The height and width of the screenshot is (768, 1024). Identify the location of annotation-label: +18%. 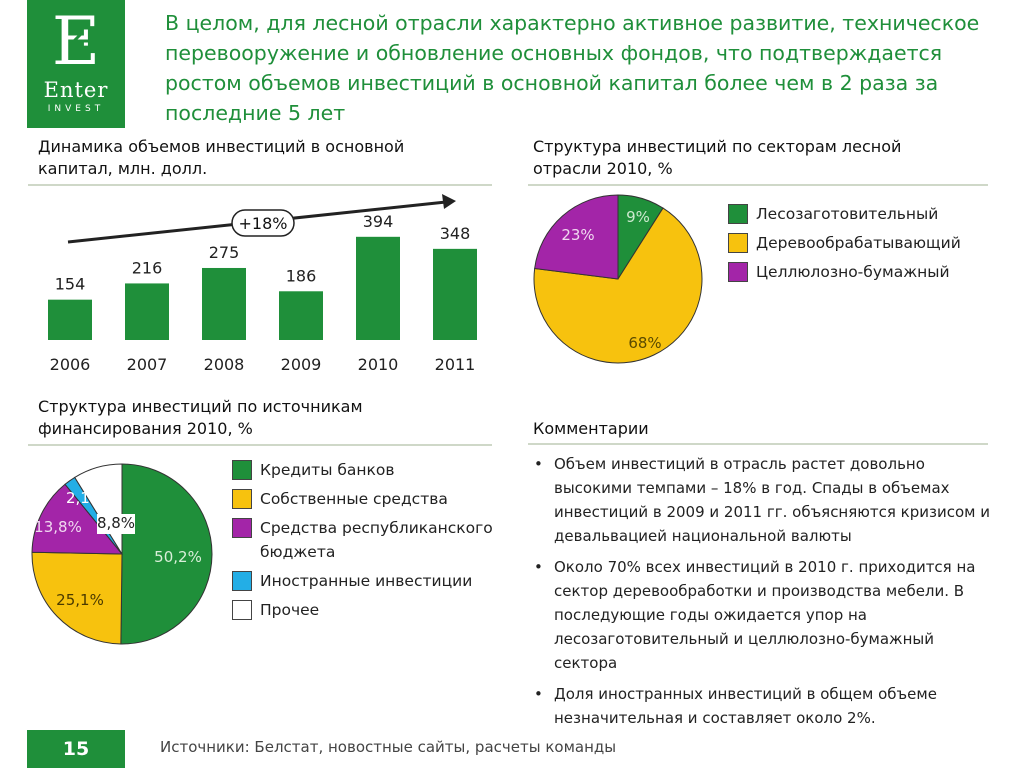
(263, 223).